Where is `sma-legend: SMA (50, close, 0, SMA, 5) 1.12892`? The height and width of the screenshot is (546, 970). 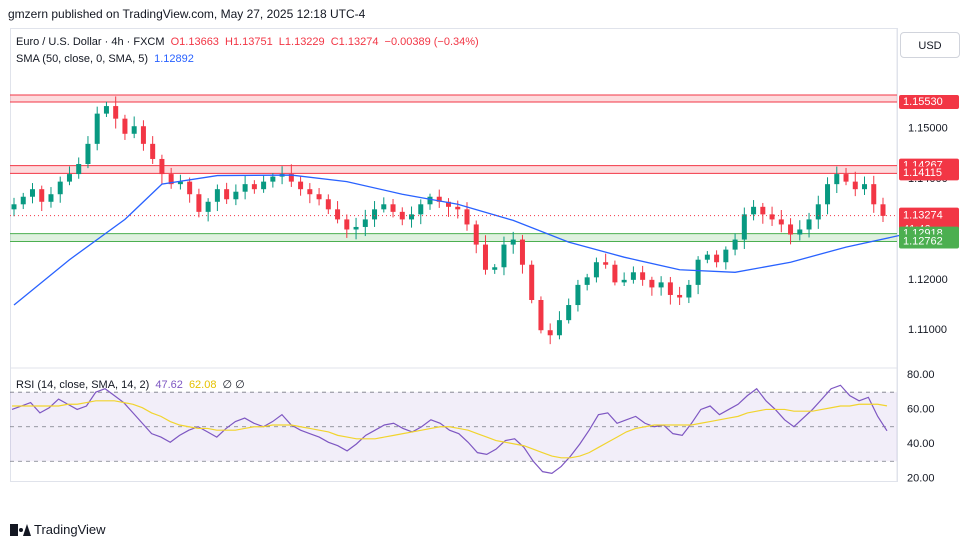
sma-legend: SMA (50, close, 0, SMA, 5) 1.12892 is located at coordinates (106, 59).